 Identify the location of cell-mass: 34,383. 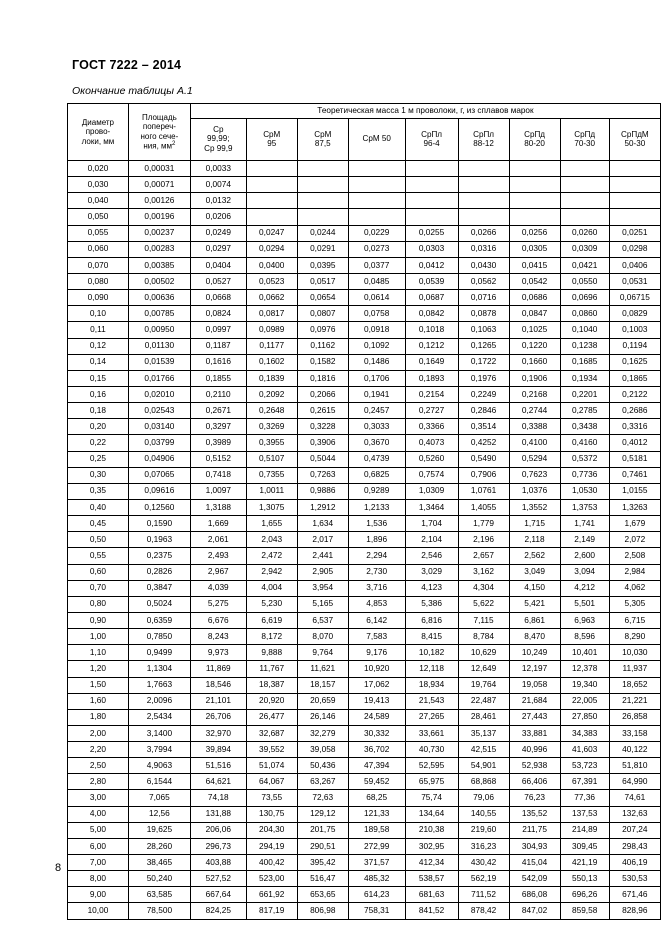
(584, 733).